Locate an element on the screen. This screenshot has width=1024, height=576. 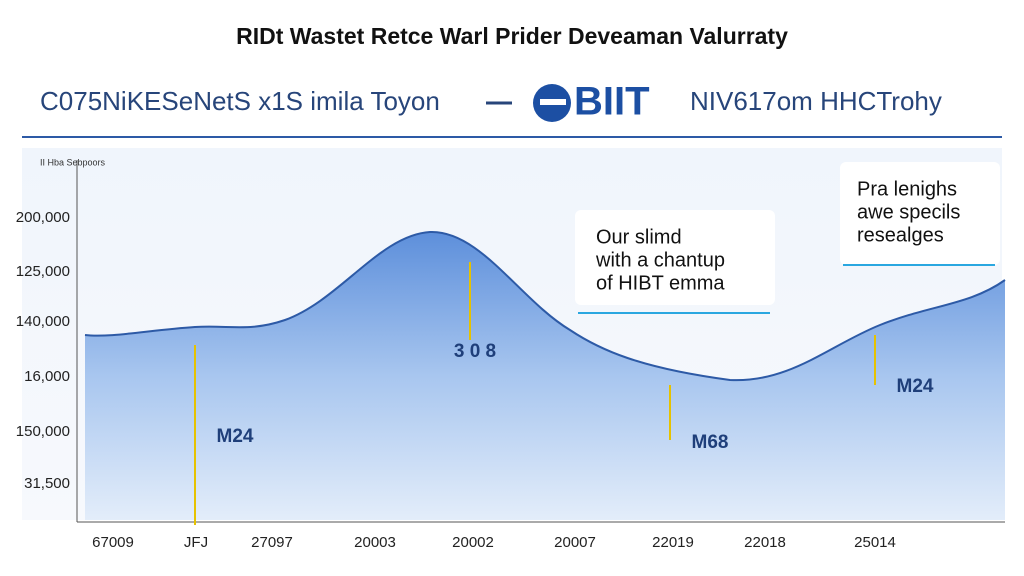
logo: BIIT is located at coordinates (612, 102).